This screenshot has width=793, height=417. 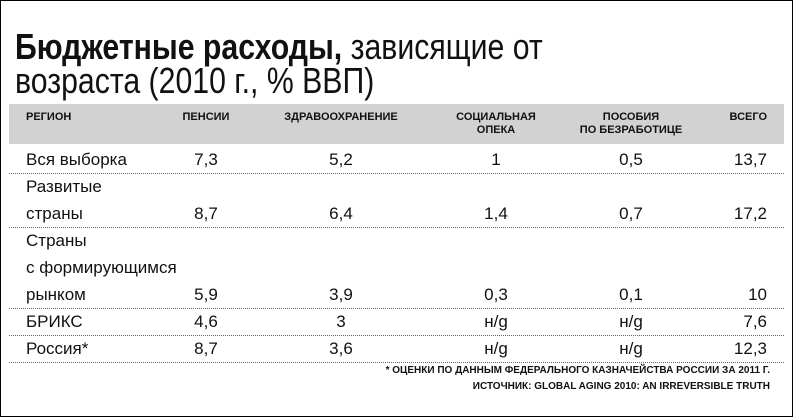 What do you see at coordinates (64, 186) in the screenshot?
I see `row-label: Развитые` at bounding box center [64, 186].